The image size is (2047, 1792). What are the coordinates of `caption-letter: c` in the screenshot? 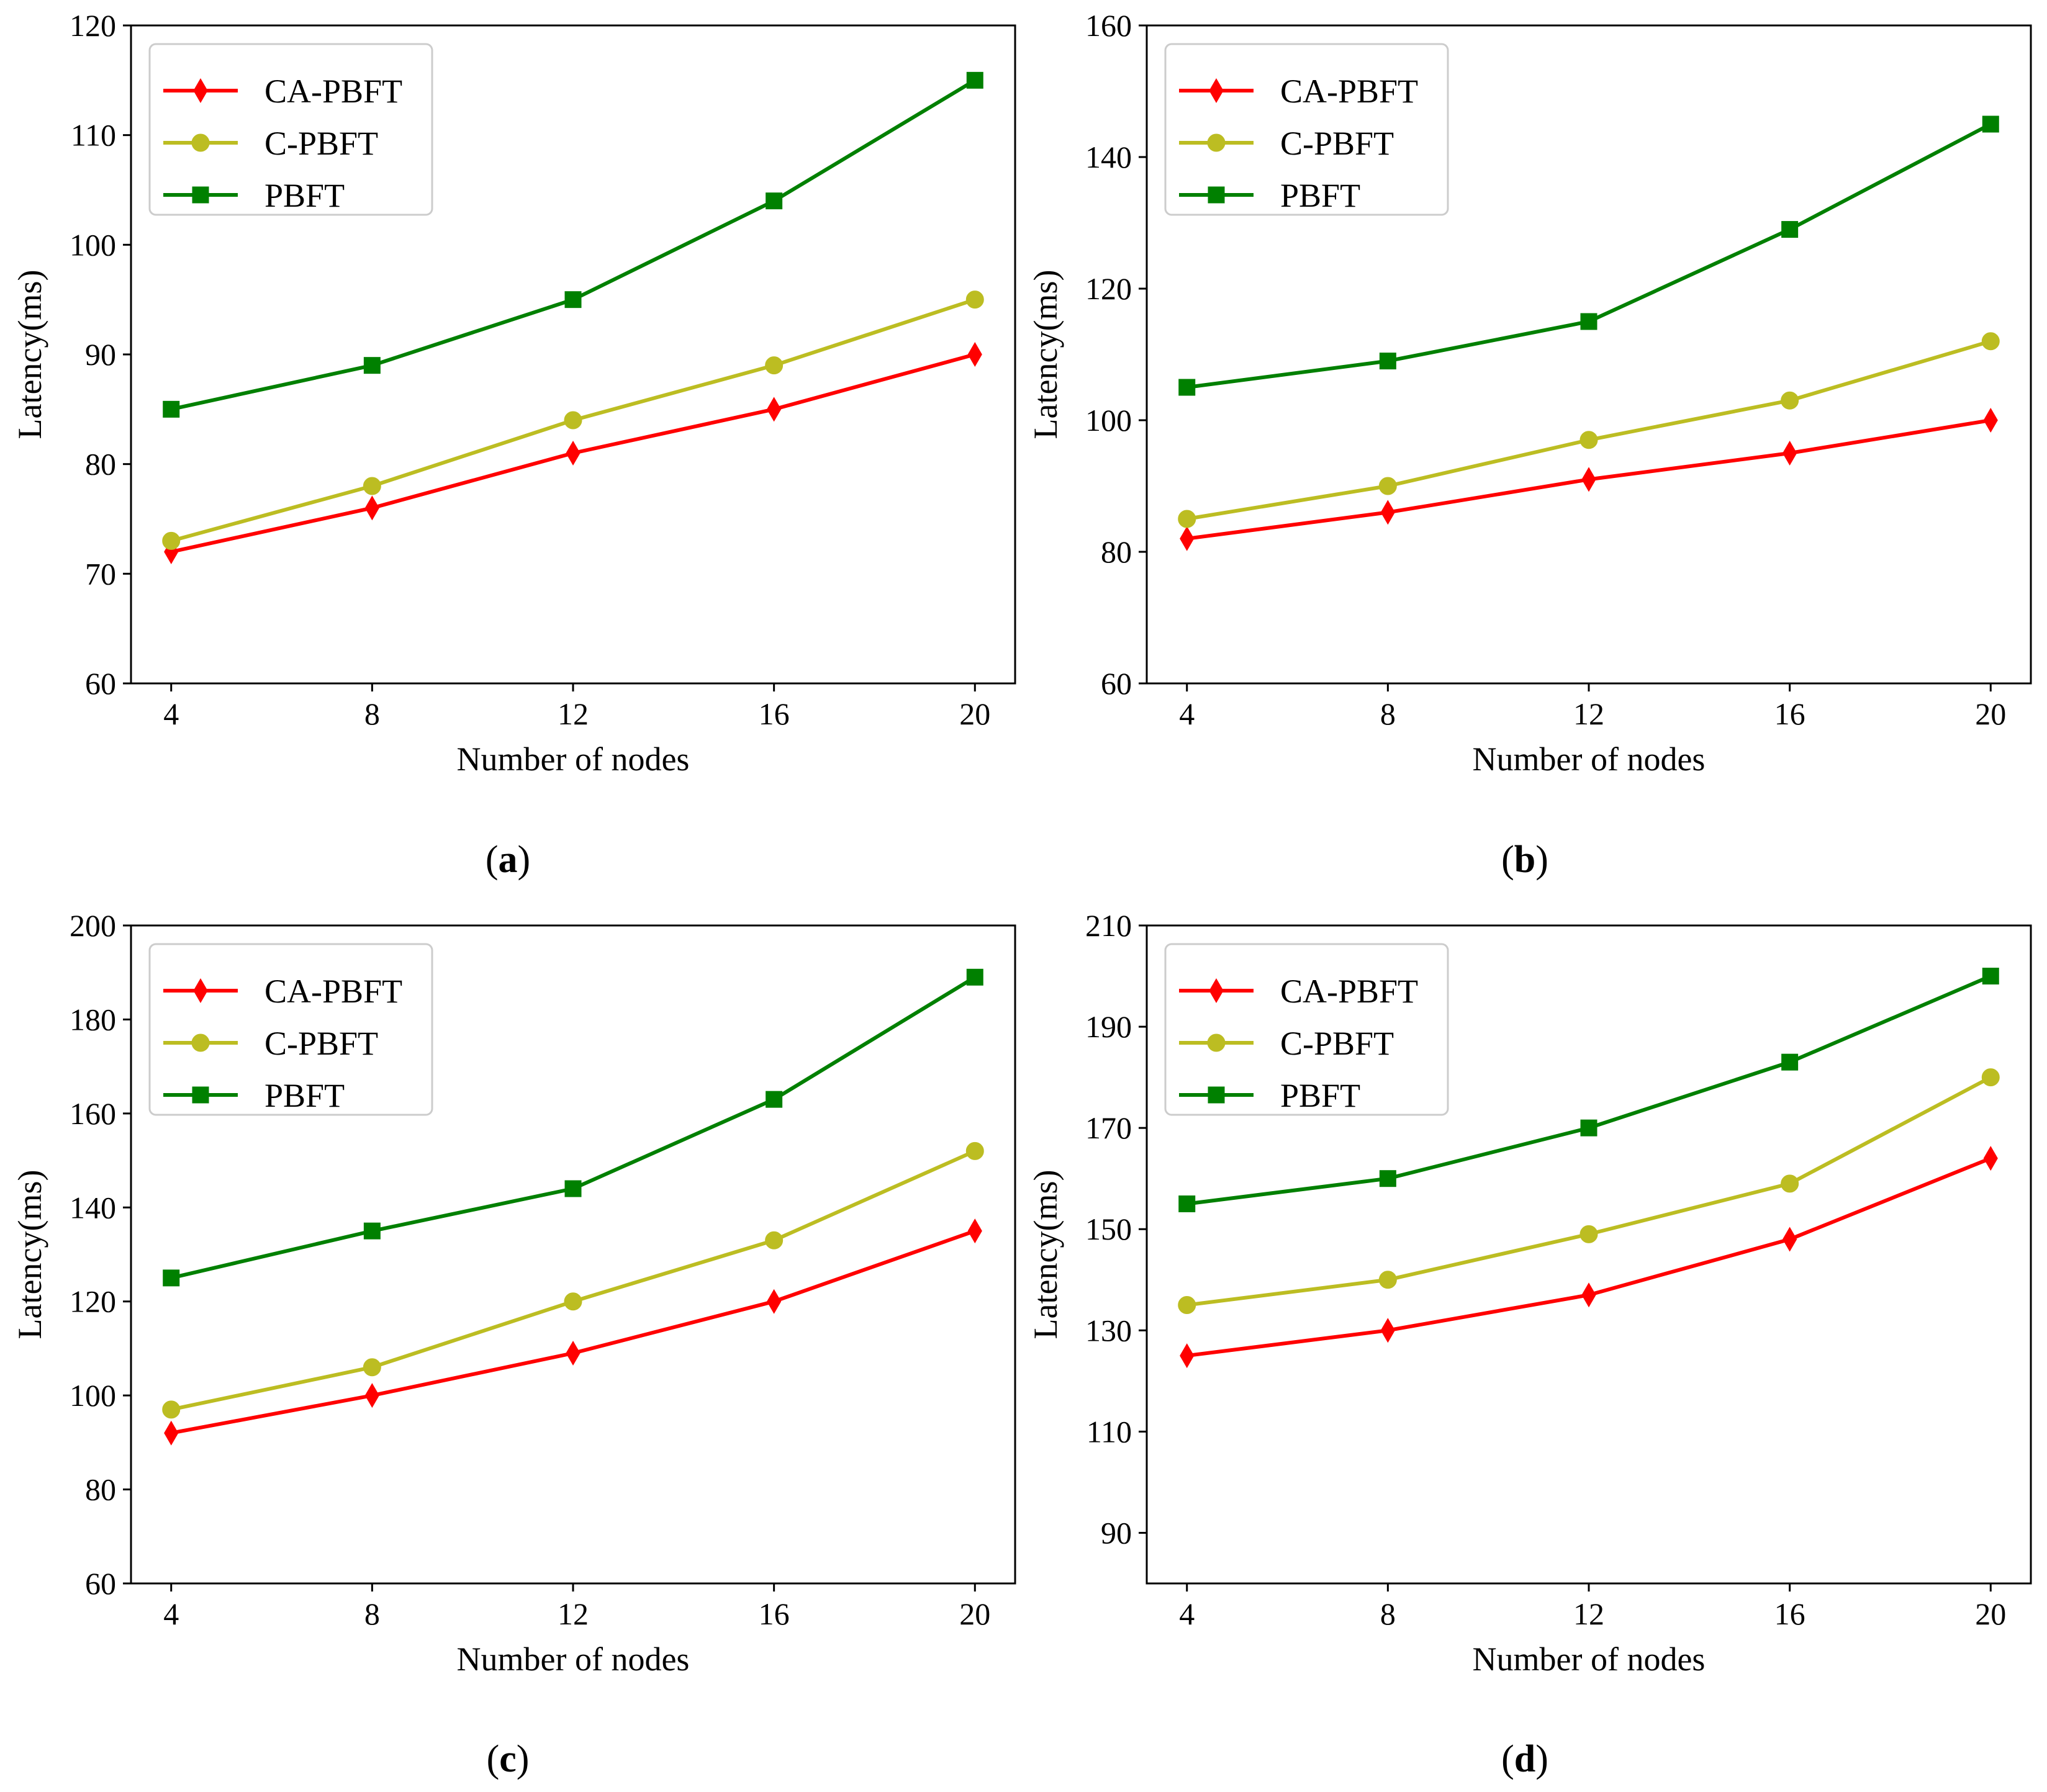 It's located at (508, 1759).